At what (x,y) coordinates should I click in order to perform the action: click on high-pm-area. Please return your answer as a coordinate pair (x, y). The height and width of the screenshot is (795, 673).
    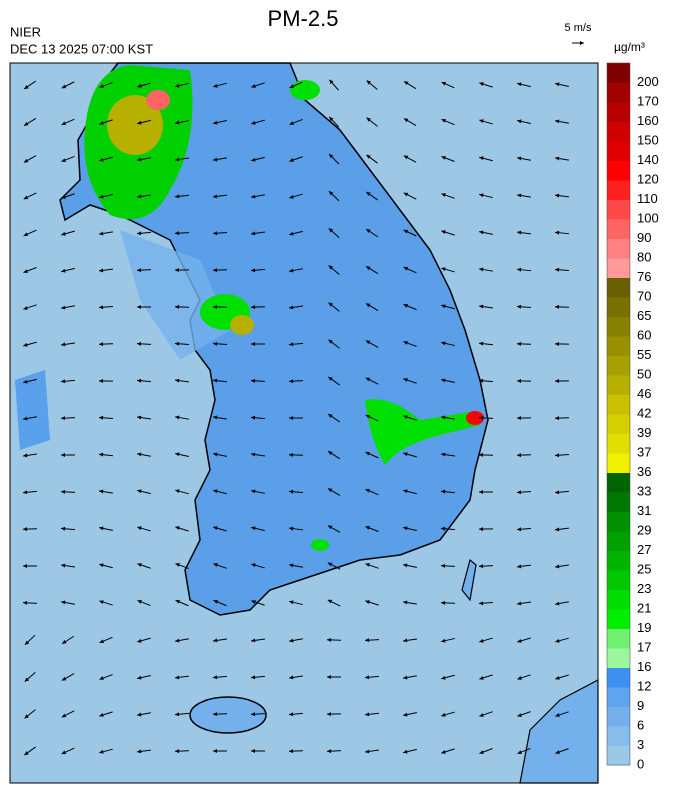
    Looking at the image, I should click on (320, 545).